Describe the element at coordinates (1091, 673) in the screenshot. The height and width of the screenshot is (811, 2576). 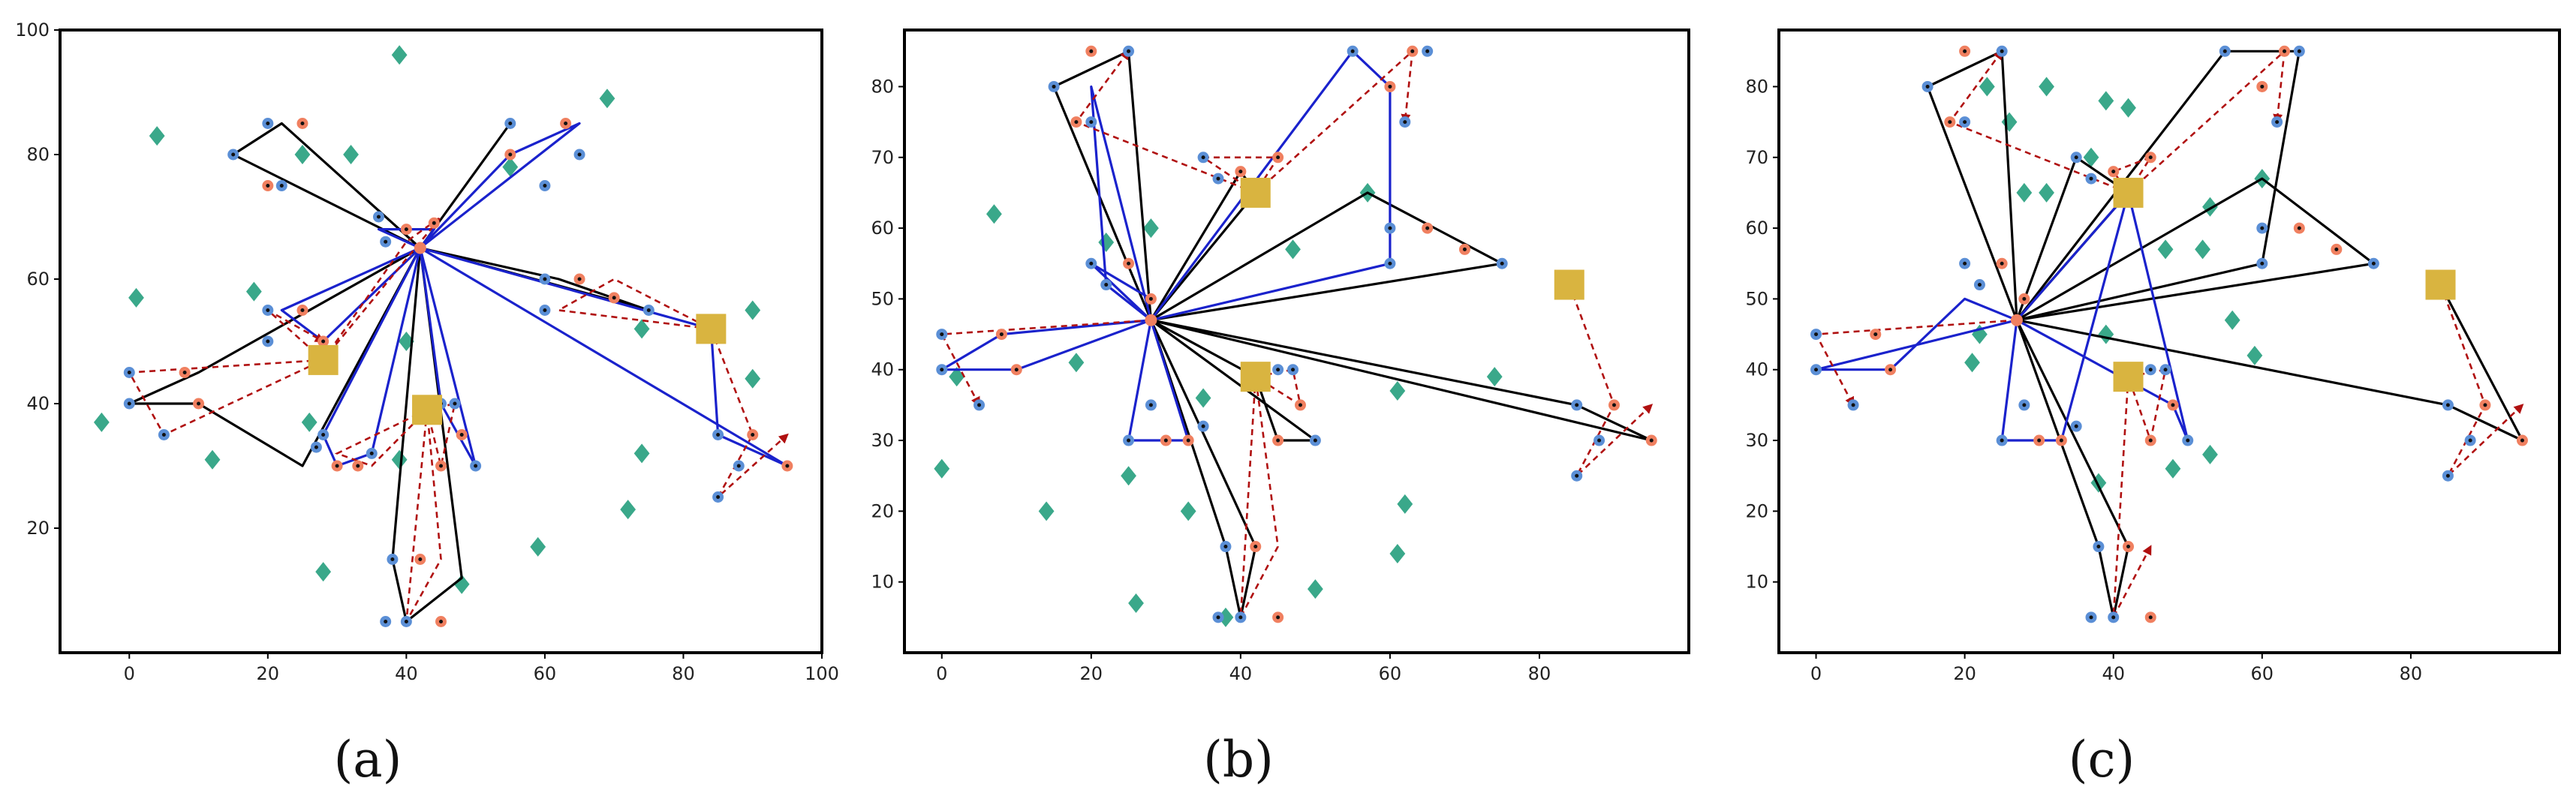
I see `x-tick-label: 20` at that location.